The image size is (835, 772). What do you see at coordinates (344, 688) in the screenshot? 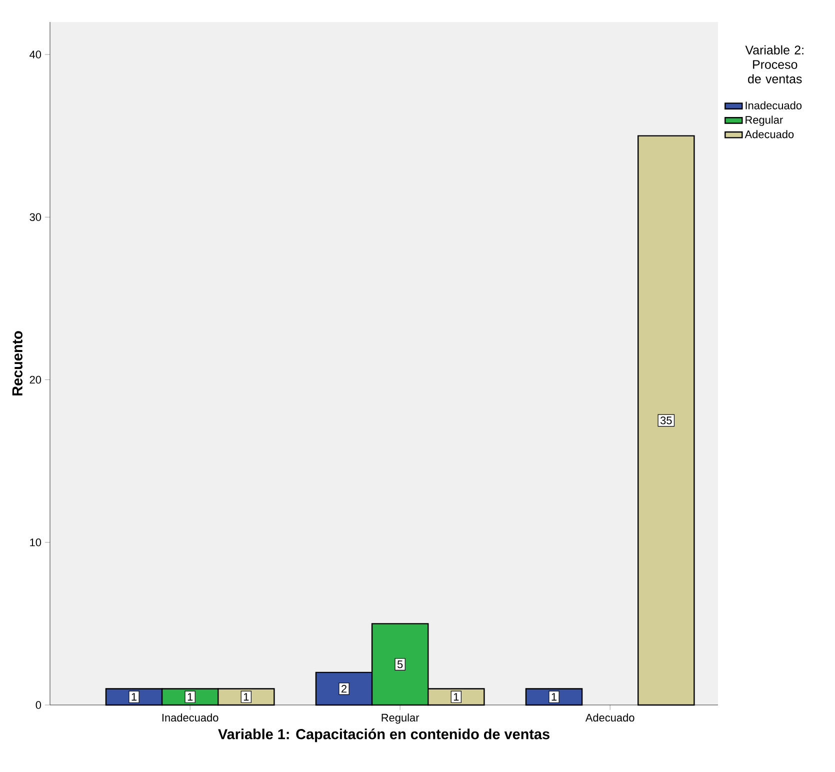
I see `data-label: 2` at bounding box center [344, 688].